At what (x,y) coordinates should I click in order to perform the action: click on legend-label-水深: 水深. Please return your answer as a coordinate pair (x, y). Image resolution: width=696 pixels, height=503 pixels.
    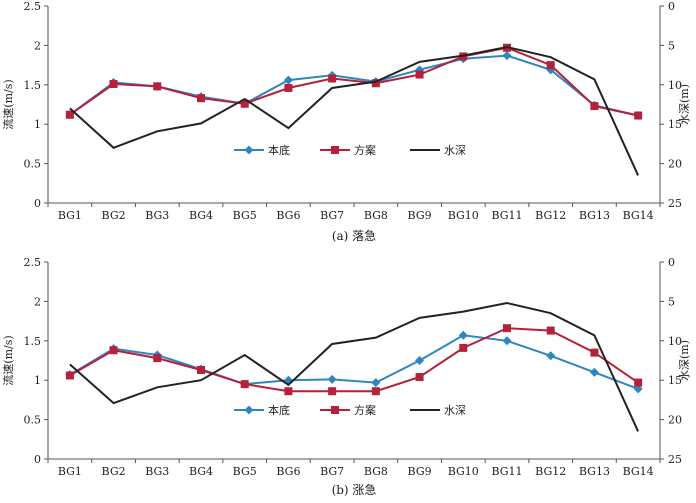
    Looking at the image, I should click on (455, 150).